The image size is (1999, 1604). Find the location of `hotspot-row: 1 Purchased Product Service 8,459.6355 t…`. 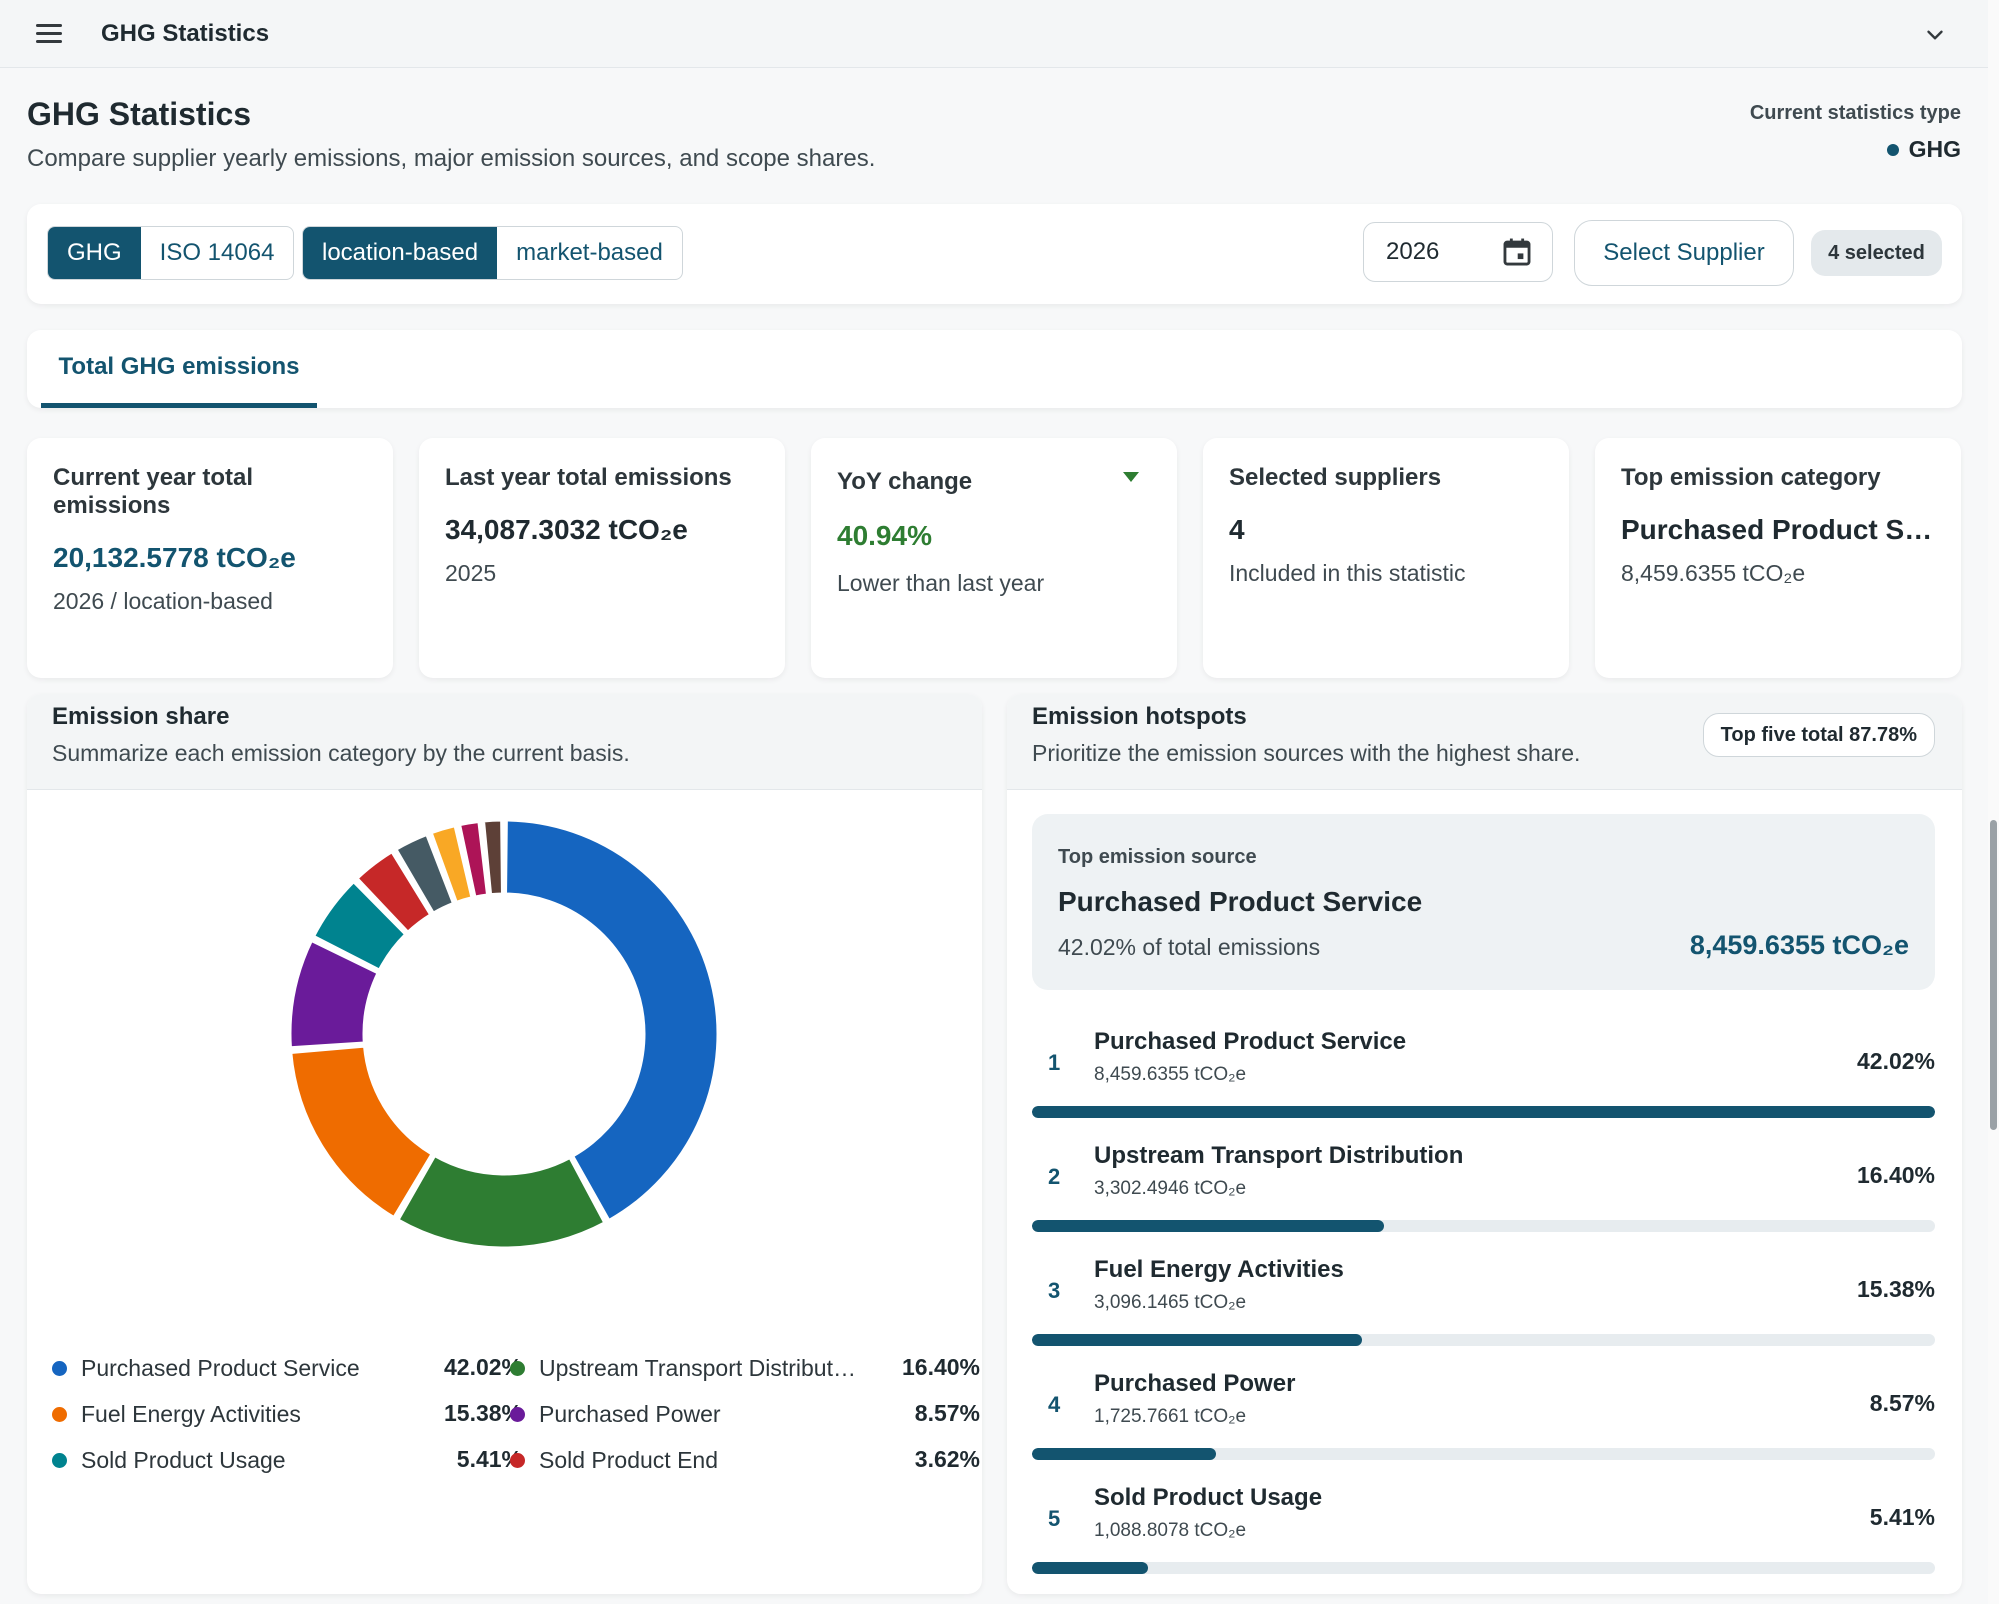

hotspot-row: 1 Purchased Product Service 8,459.6355 t… is located at coordinates (1483, 1075).